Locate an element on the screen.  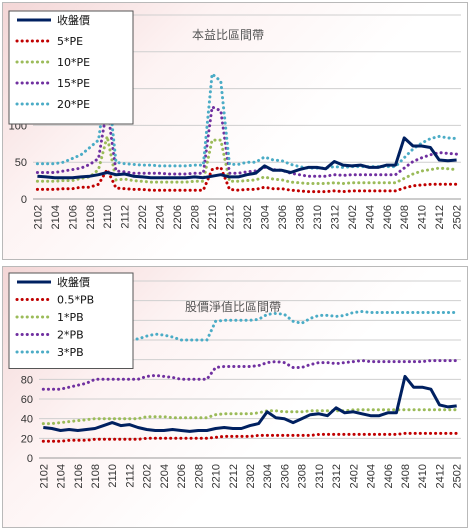
y-tick-label: 40 is located at coordinates (27, 420).